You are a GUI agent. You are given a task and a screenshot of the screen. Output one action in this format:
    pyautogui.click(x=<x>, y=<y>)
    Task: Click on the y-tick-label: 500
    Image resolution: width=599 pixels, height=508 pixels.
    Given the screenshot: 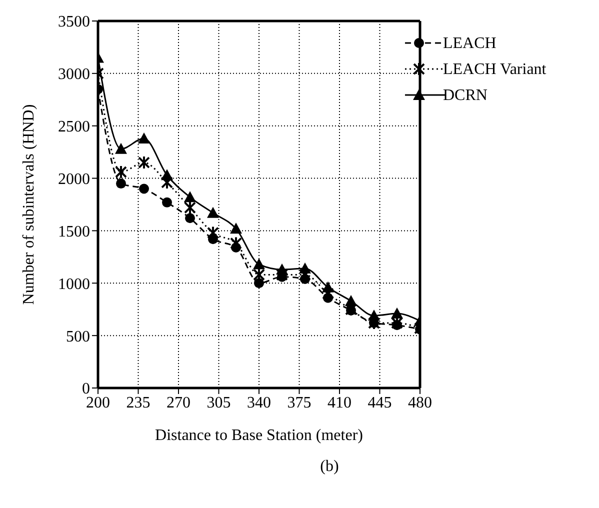 What is the action you would take?
    pyautogui.click(x=78, y=337)
    